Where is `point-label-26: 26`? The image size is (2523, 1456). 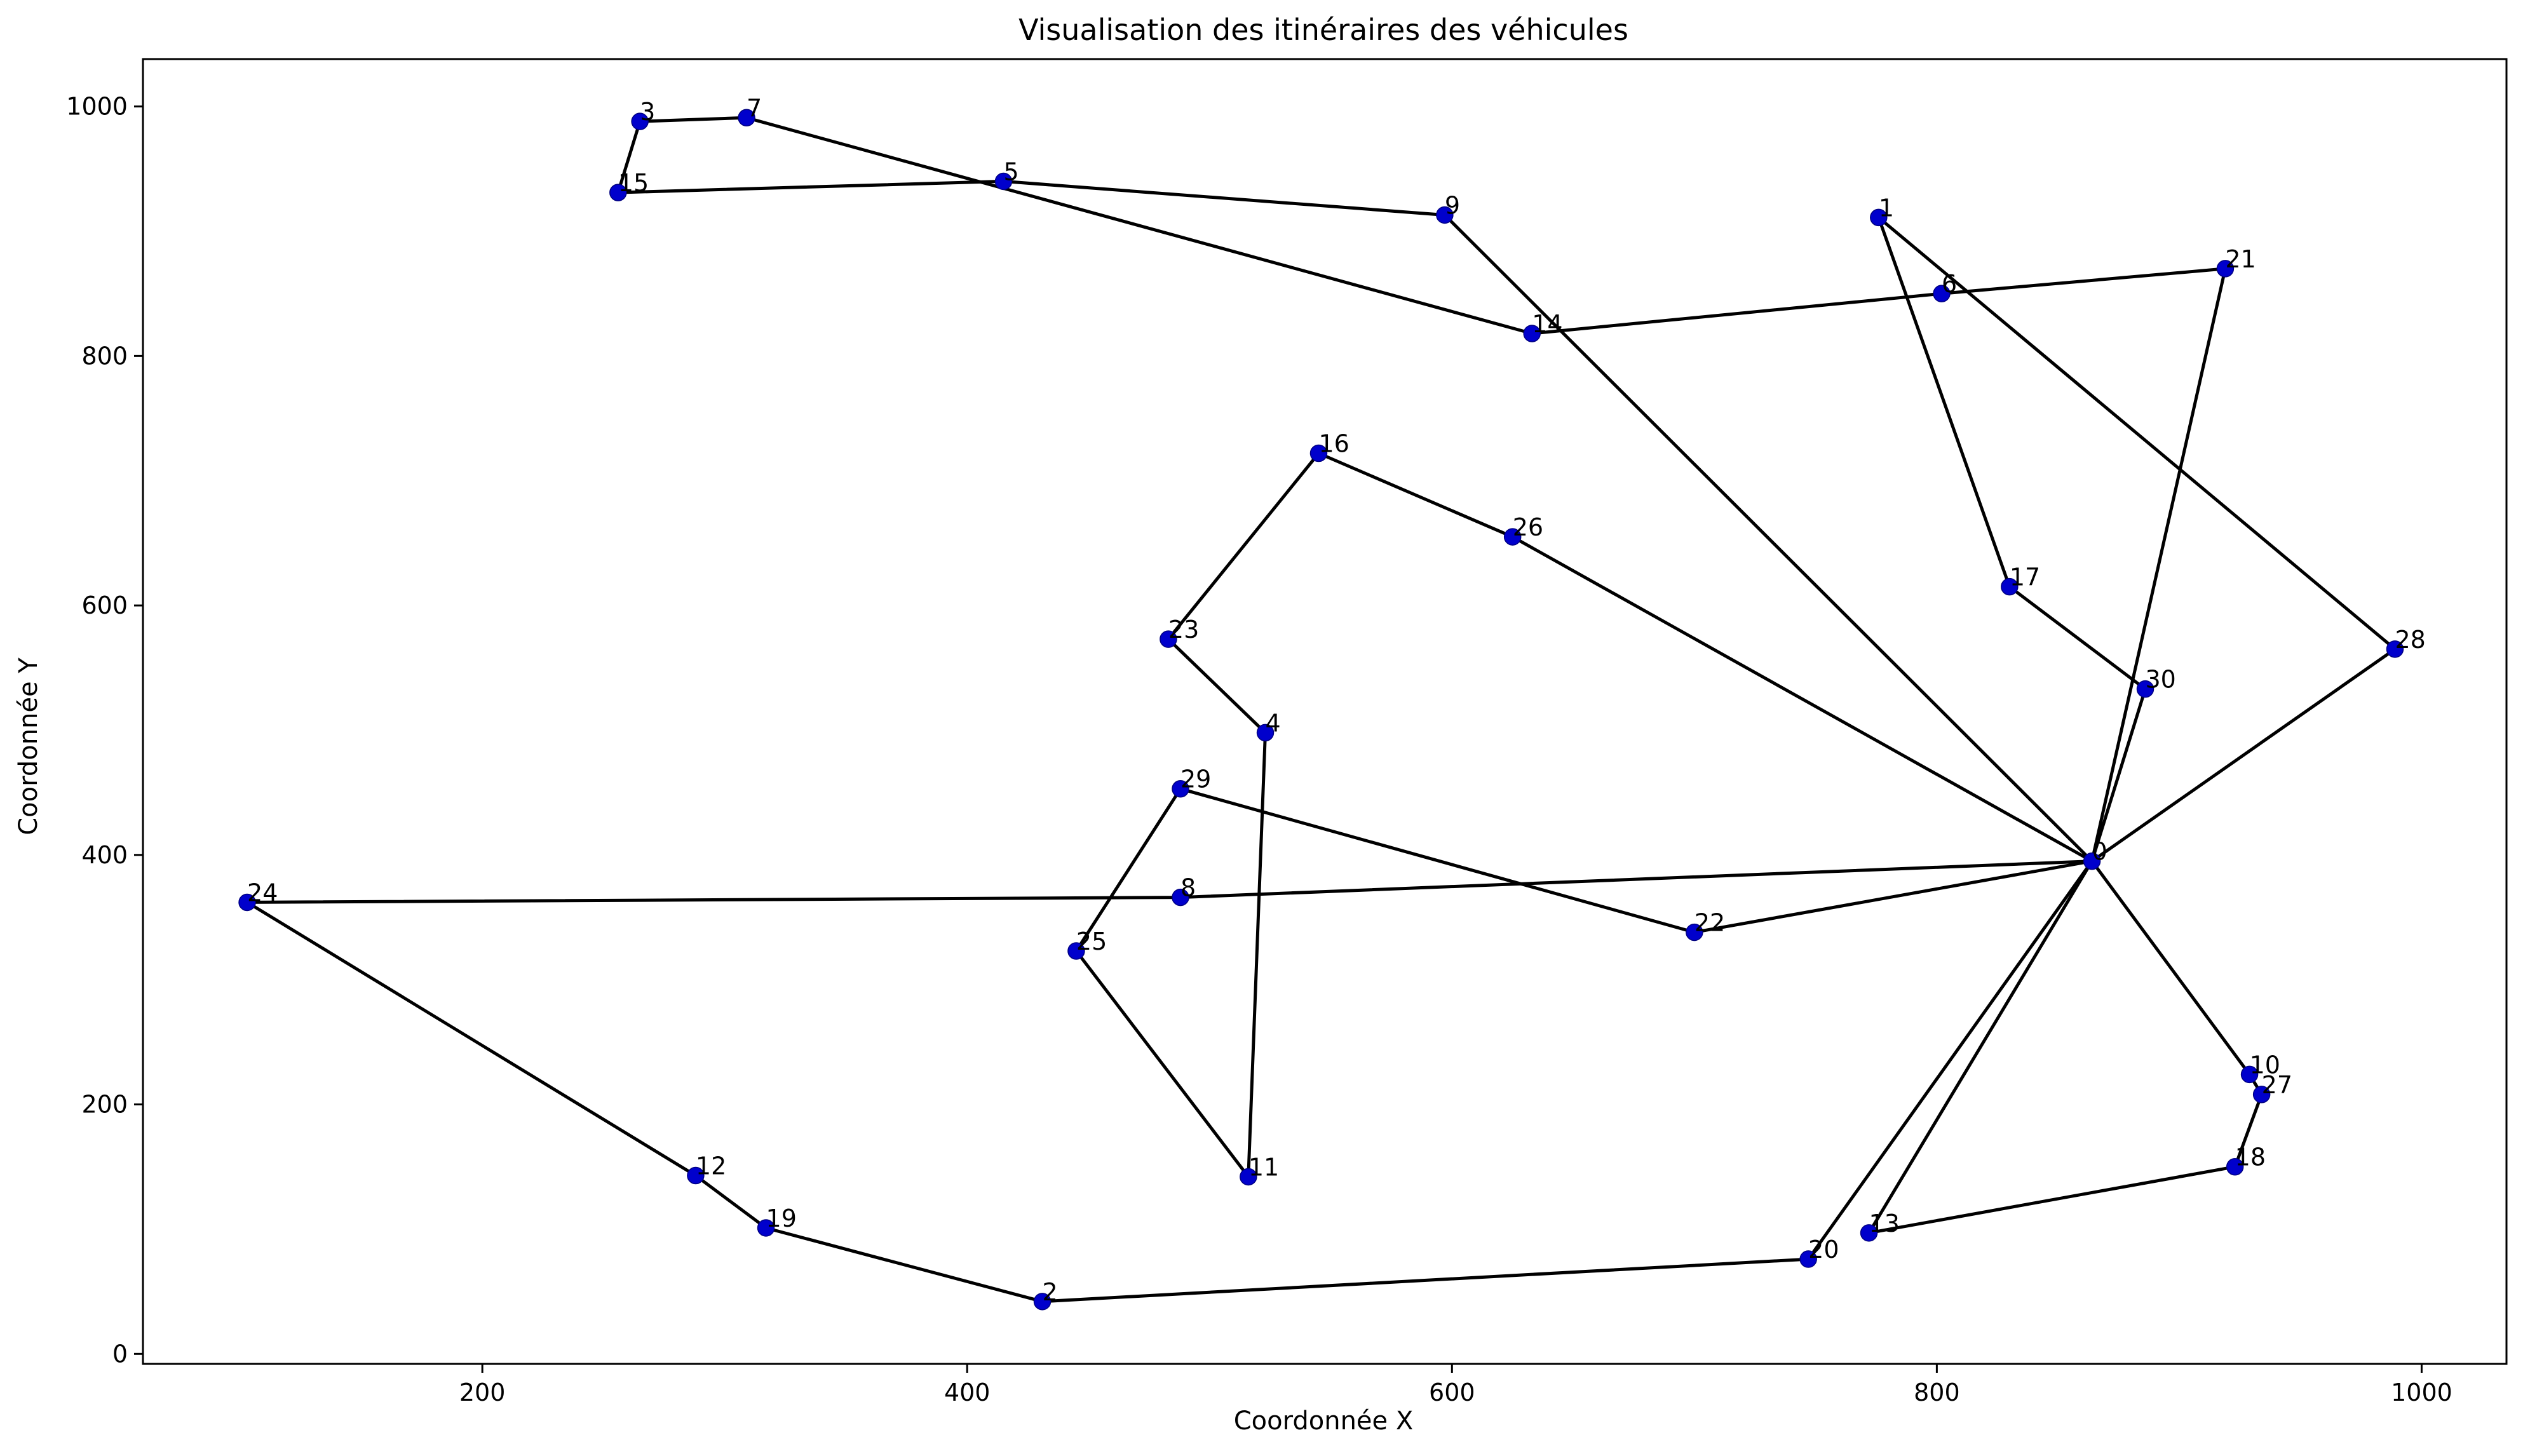
point-label-26: 26 is located at coordinates (1528, 527).